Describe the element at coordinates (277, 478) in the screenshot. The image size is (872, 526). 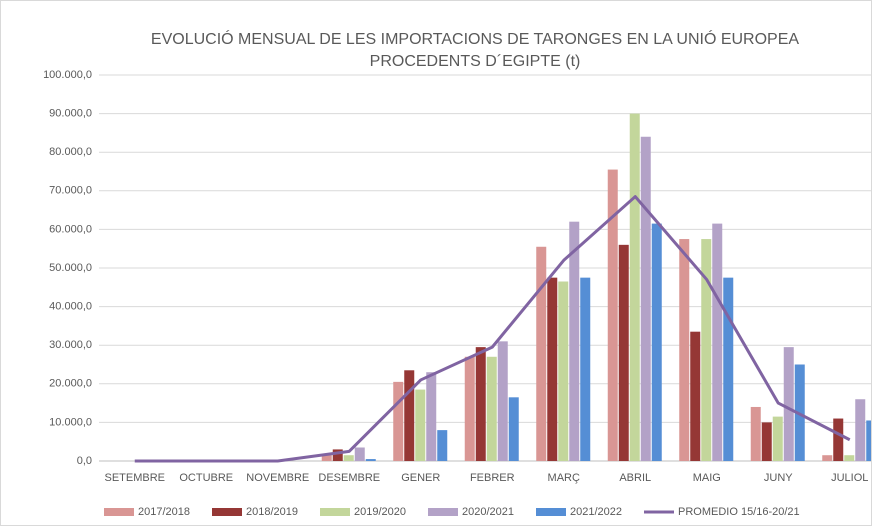
I see `x-tick-label: NOVEMBRE` at that location.